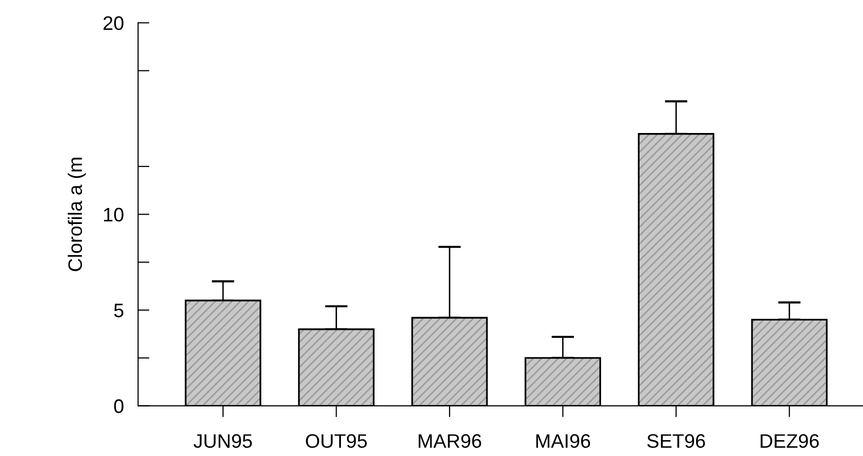 The height and width of the screenshot is (456, 863). Describe the element at coordinates (676, 441) in the screenshot. I see `x-tick-label: SET96` at that location.